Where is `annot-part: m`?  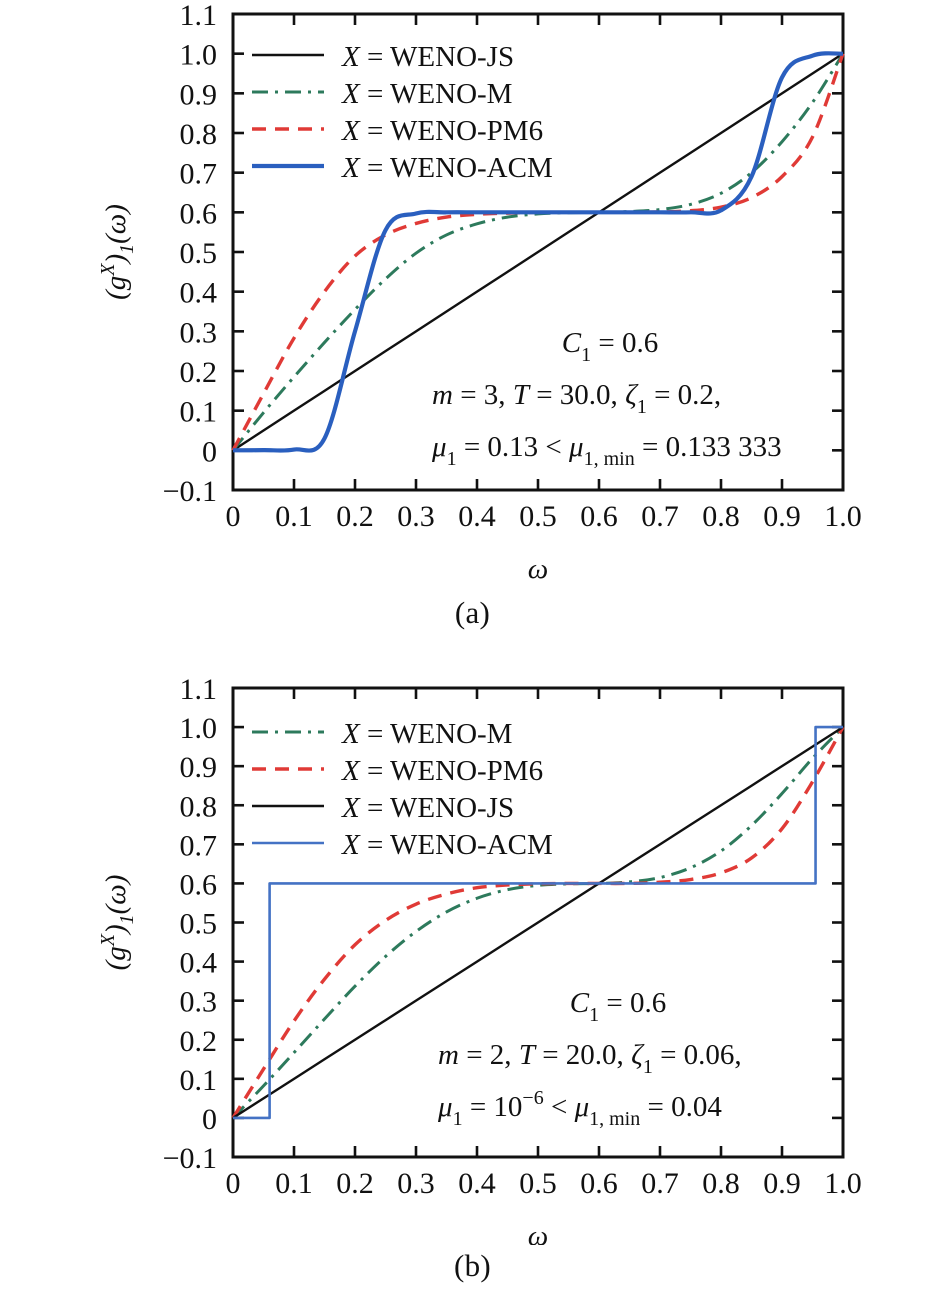
annot-part: m is located at coordinates (442, 395).